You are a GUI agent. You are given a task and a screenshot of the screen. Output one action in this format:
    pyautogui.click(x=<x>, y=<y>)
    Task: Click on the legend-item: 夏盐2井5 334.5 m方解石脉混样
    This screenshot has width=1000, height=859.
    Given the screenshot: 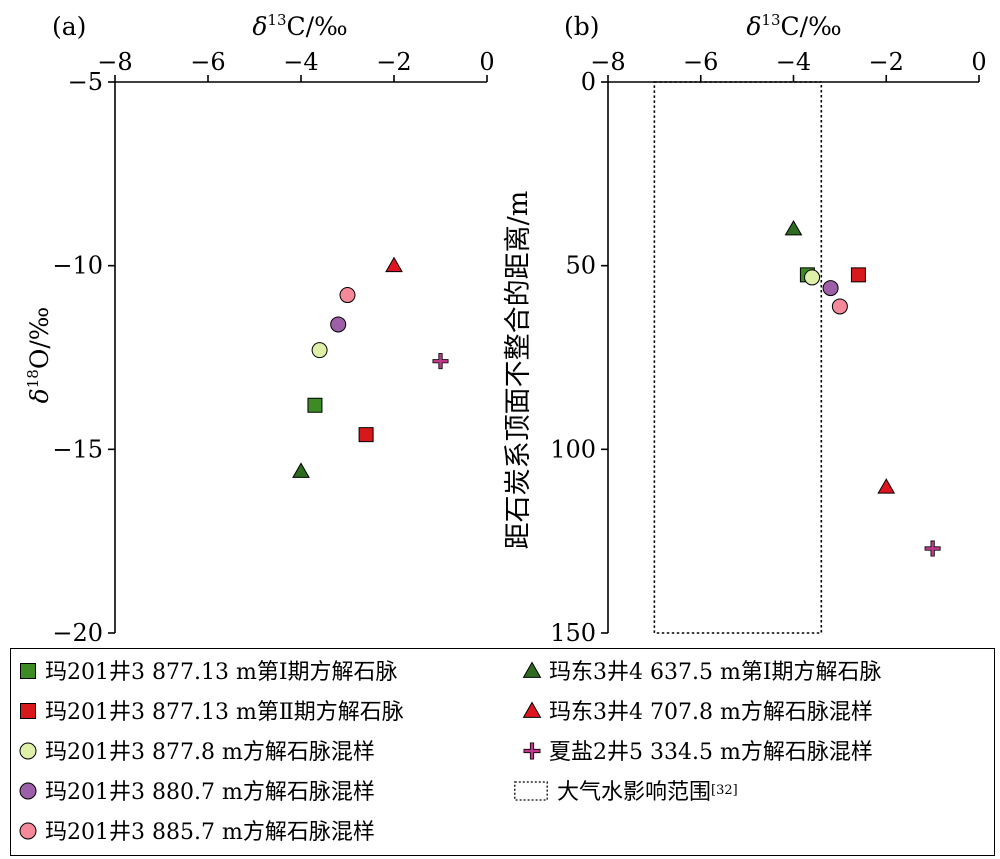 What is the action you would take?
    pyautogui.click(x=697, y=750)
    